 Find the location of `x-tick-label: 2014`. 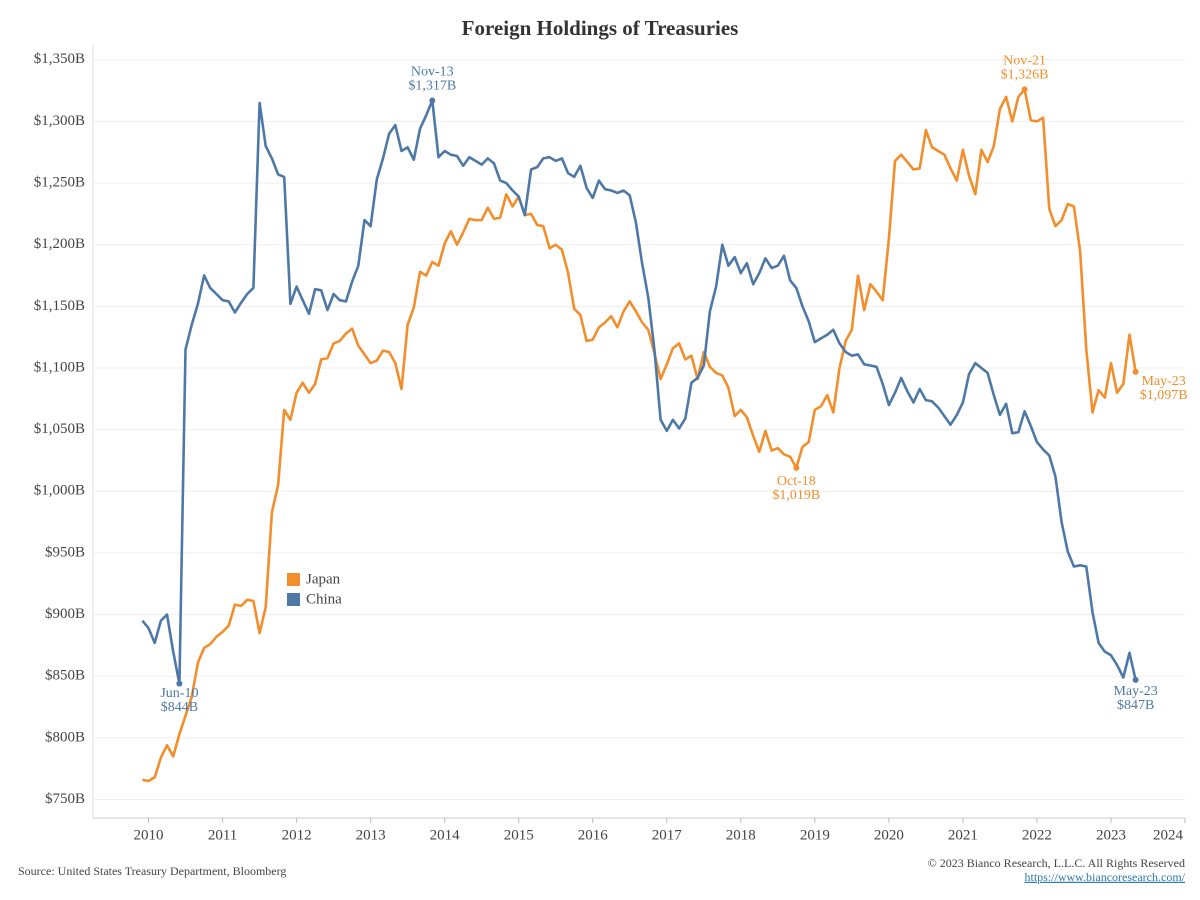

x-tick-label: 2014 is located at coordinates (445, 835).